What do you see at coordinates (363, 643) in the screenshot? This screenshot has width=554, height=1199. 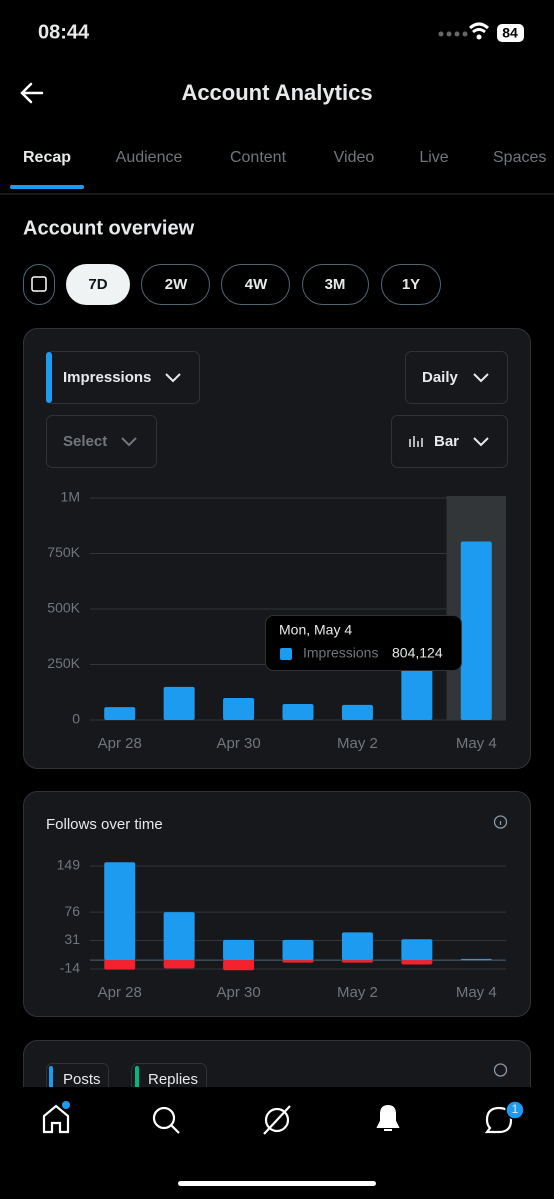 I see `tooltip` at bounding box center [363, 643].